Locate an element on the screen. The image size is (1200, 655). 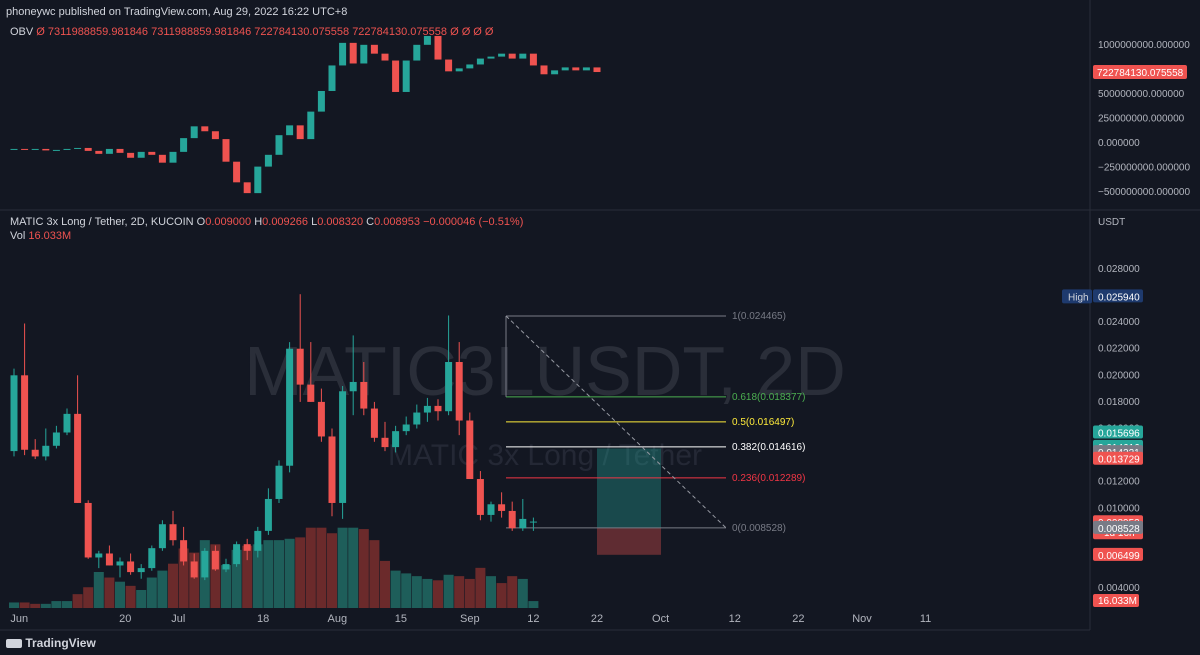
time-axis-tick: Sep is located at coordinates (470, 619).